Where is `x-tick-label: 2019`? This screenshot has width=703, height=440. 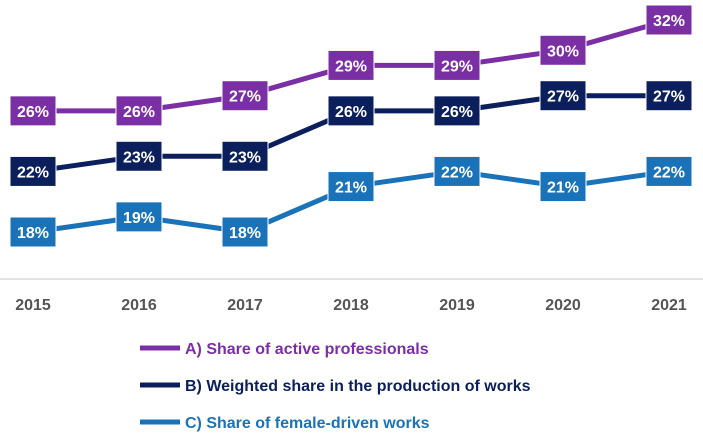
x-tick-label: 2019 is located at coordinates (457, 305).